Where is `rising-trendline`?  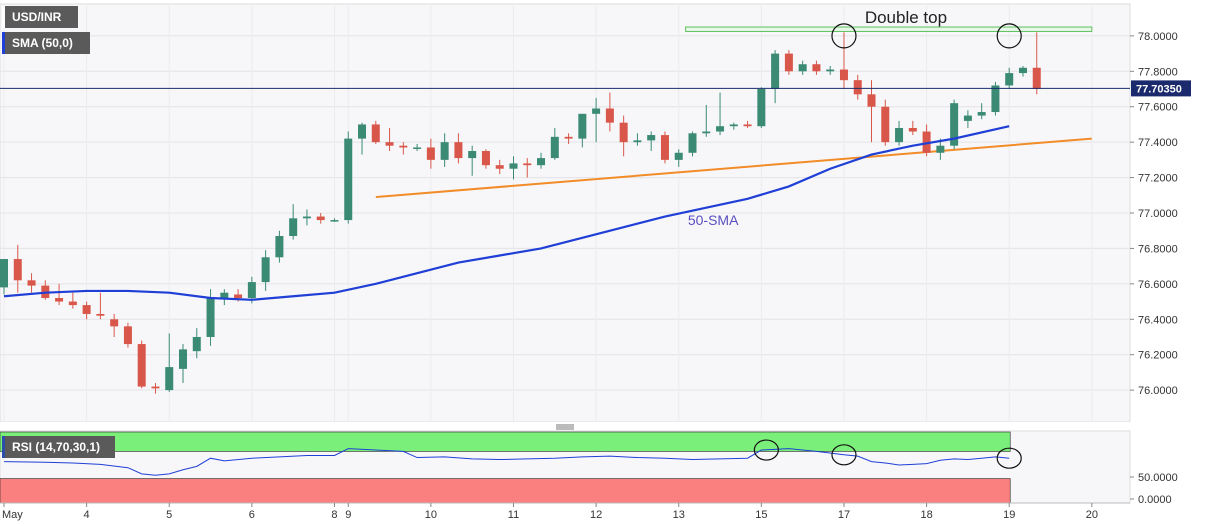 rising-trendline is located at coordinates (733, 168).